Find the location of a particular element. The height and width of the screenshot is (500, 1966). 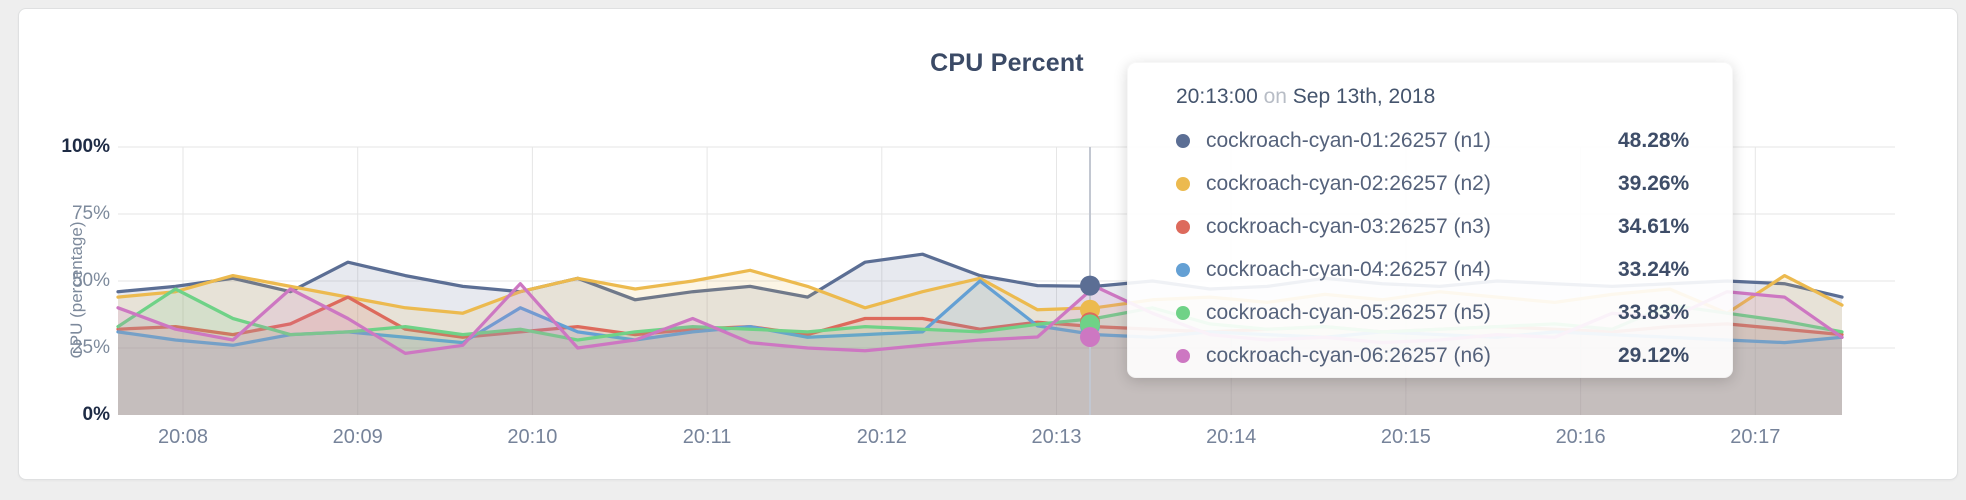

x-tick-label: 20:17 is located at coordinates (1755, 437).